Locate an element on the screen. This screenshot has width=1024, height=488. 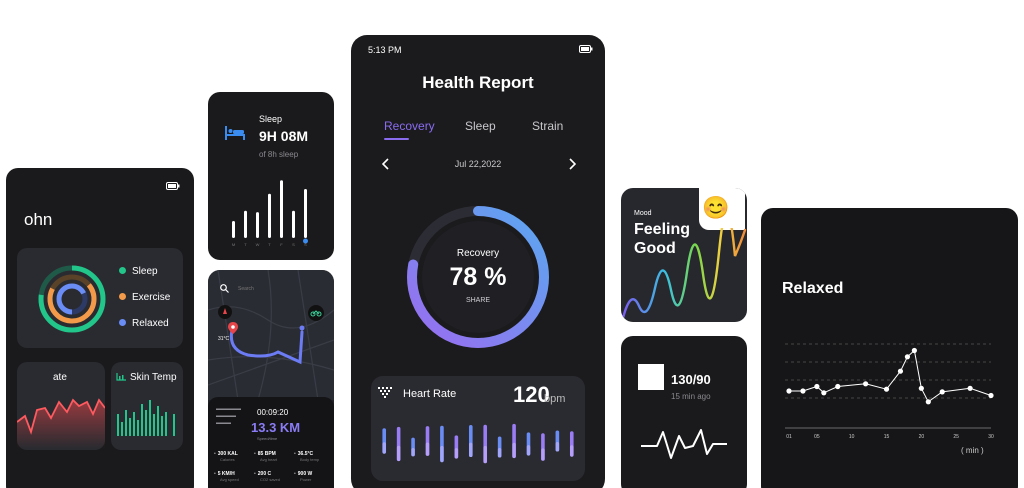
sleep-value: 9H 08M is located at coordinates (284, 136).